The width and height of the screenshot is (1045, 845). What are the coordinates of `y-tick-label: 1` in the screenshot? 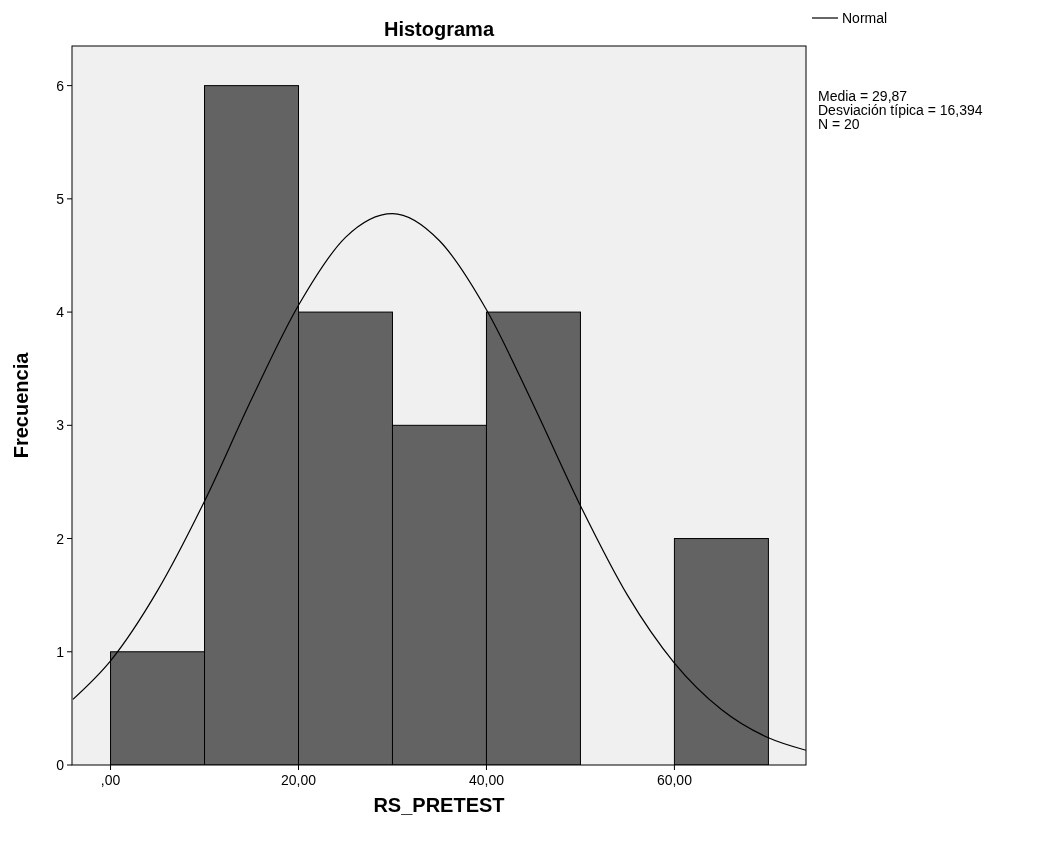 It's located at (60, 651).